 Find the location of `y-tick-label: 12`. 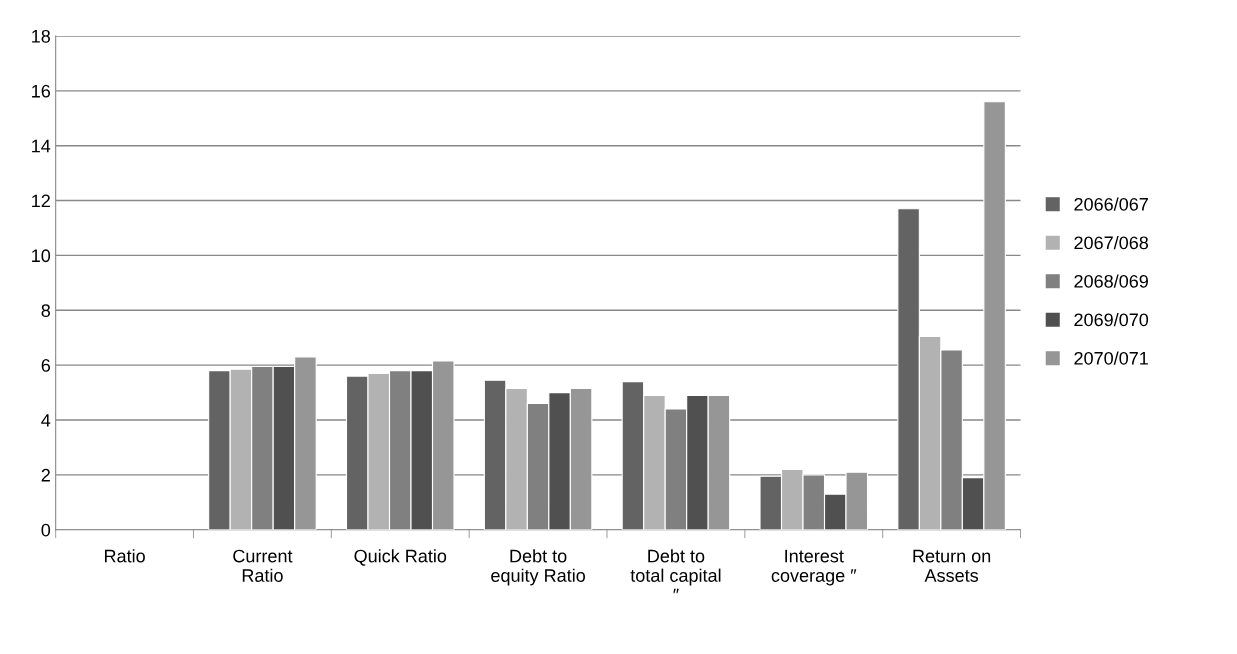

y-tick-label: 12 is located at coordinates (41, 201).